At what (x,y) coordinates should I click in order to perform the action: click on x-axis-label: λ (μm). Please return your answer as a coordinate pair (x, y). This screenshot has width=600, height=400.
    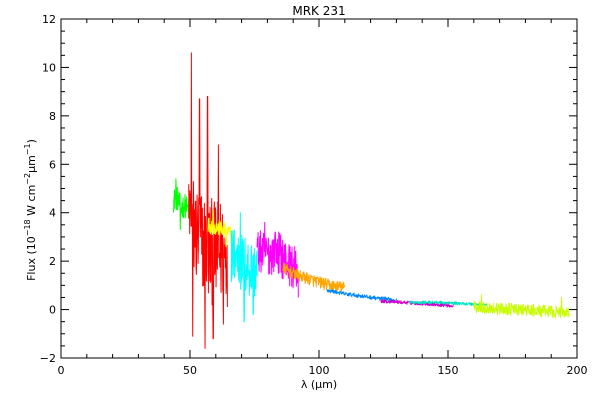
    Looking at the image, I should click on (319, 384).